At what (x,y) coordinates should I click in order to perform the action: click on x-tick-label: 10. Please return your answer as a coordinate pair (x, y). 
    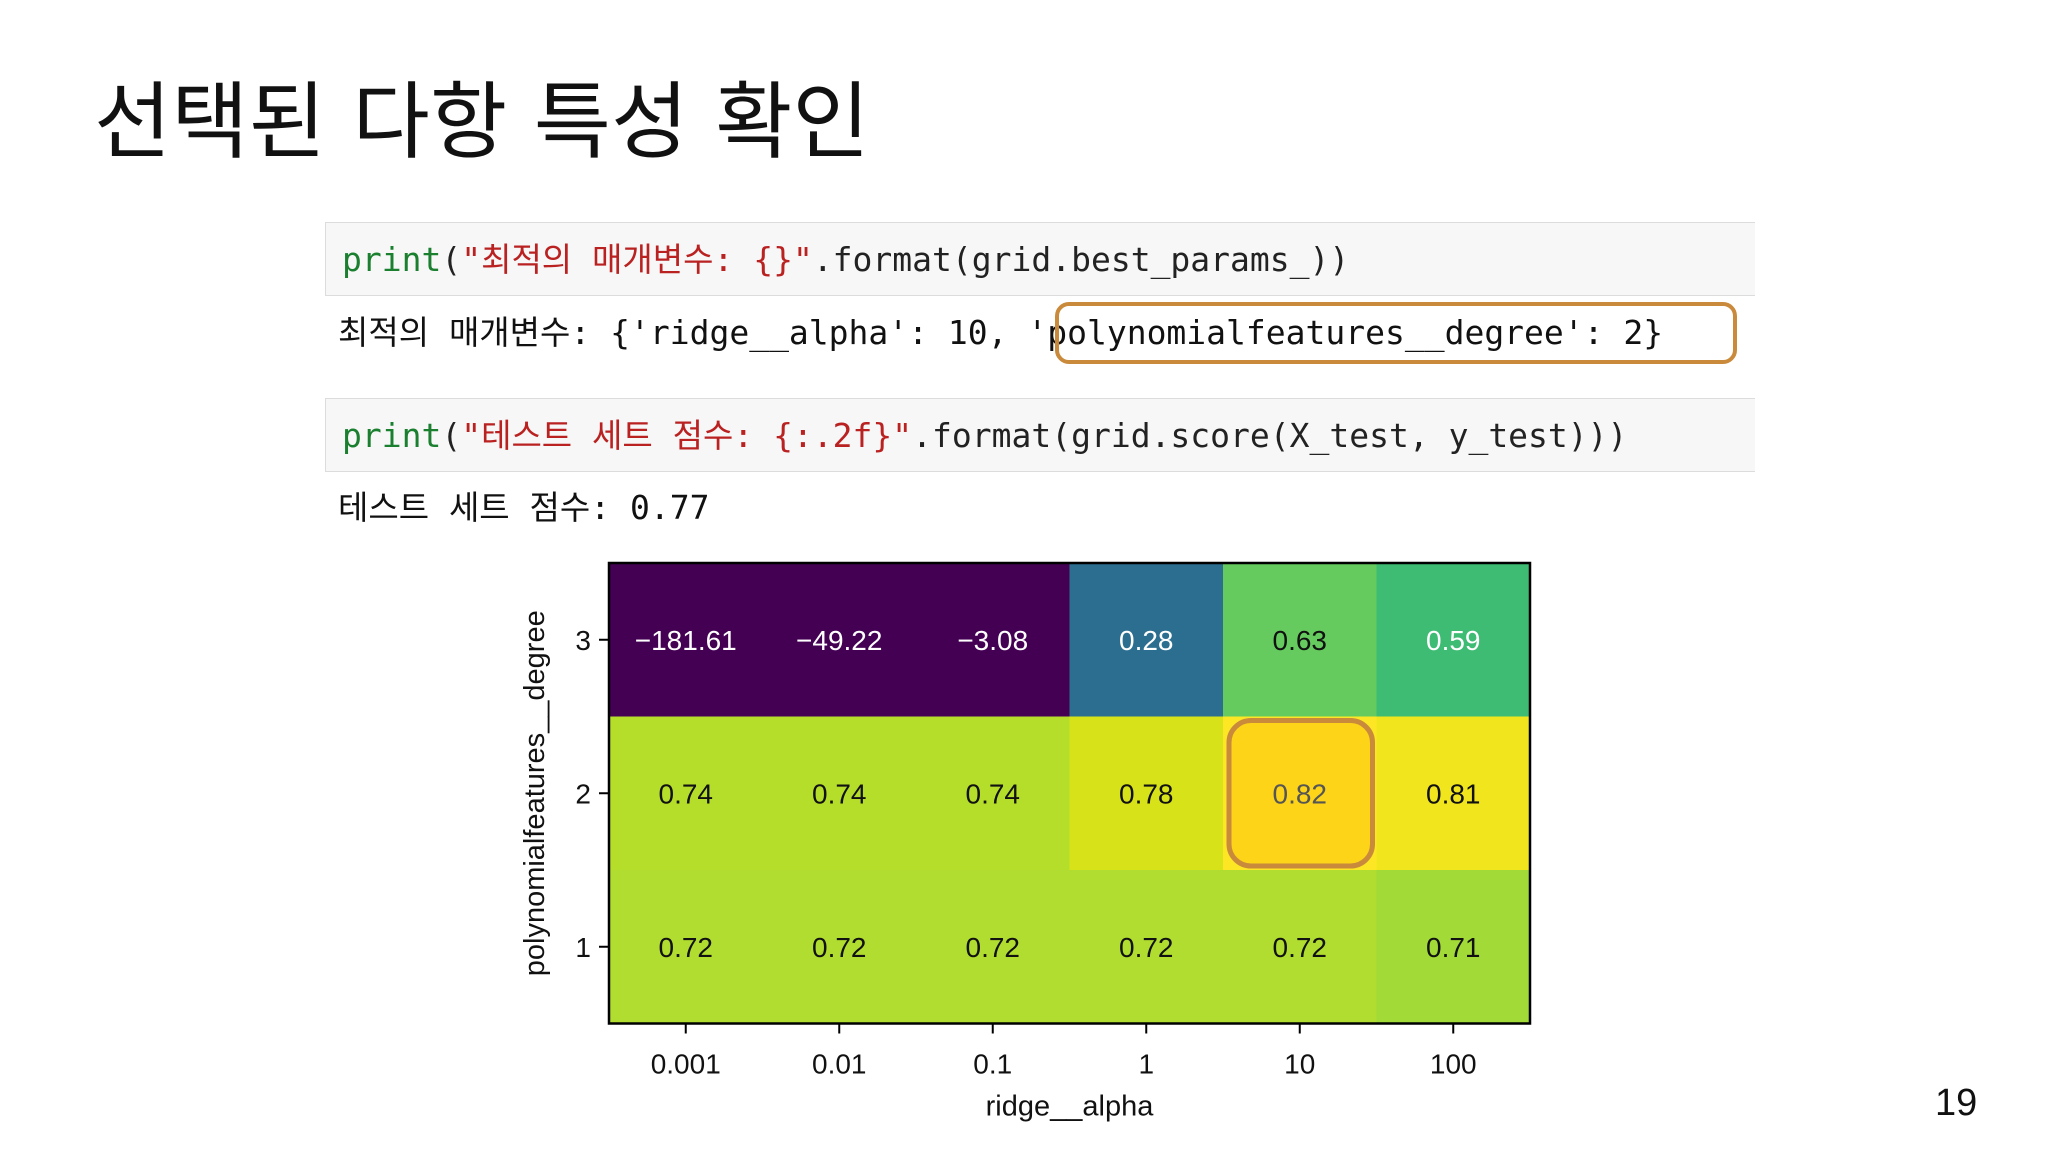
    Looking at the image, I should click on (1299, 1064).